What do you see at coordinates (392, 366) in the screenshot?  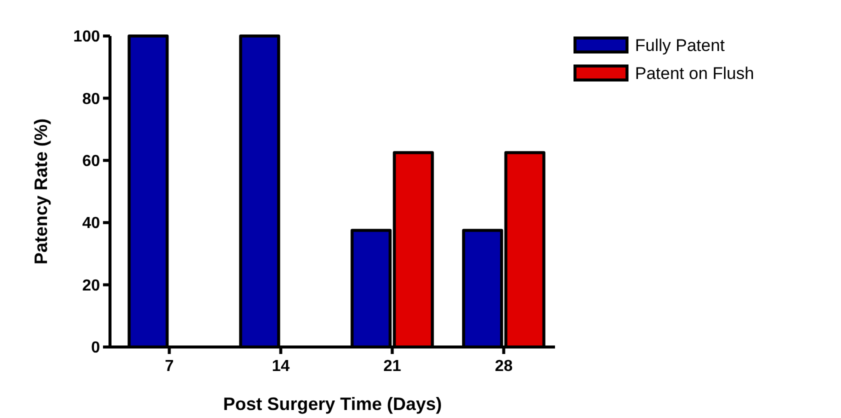 I see `x-tick-label: 21` at bounding box center [392, 366].